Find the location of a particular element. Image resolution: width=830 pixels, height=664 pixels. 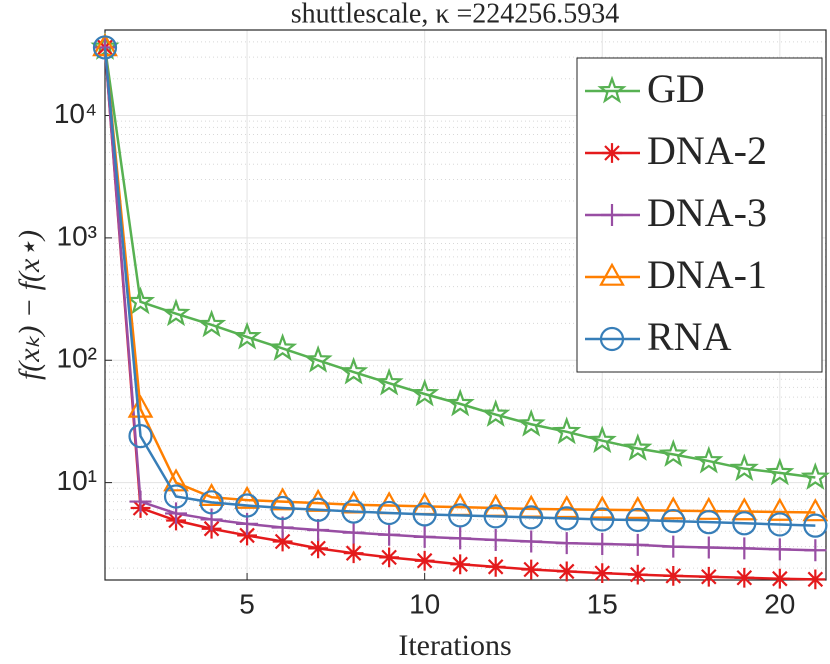

y-tick-label: 10¹ is located at coordinates (77, 480).